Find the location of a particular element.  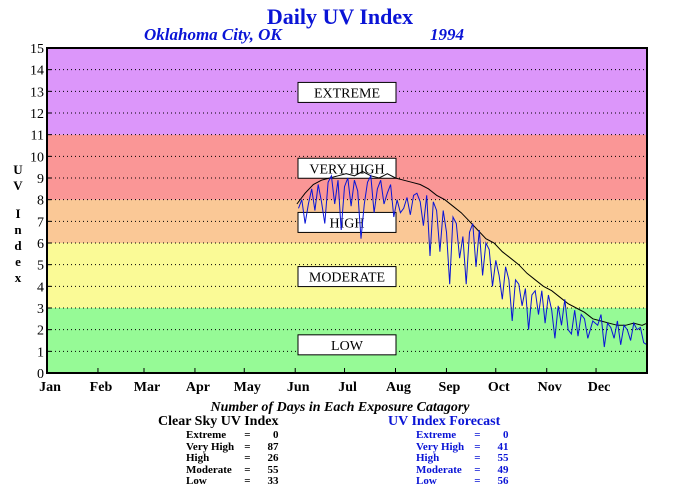

y-tick-label: 11 is located at coordinates (37, 136).